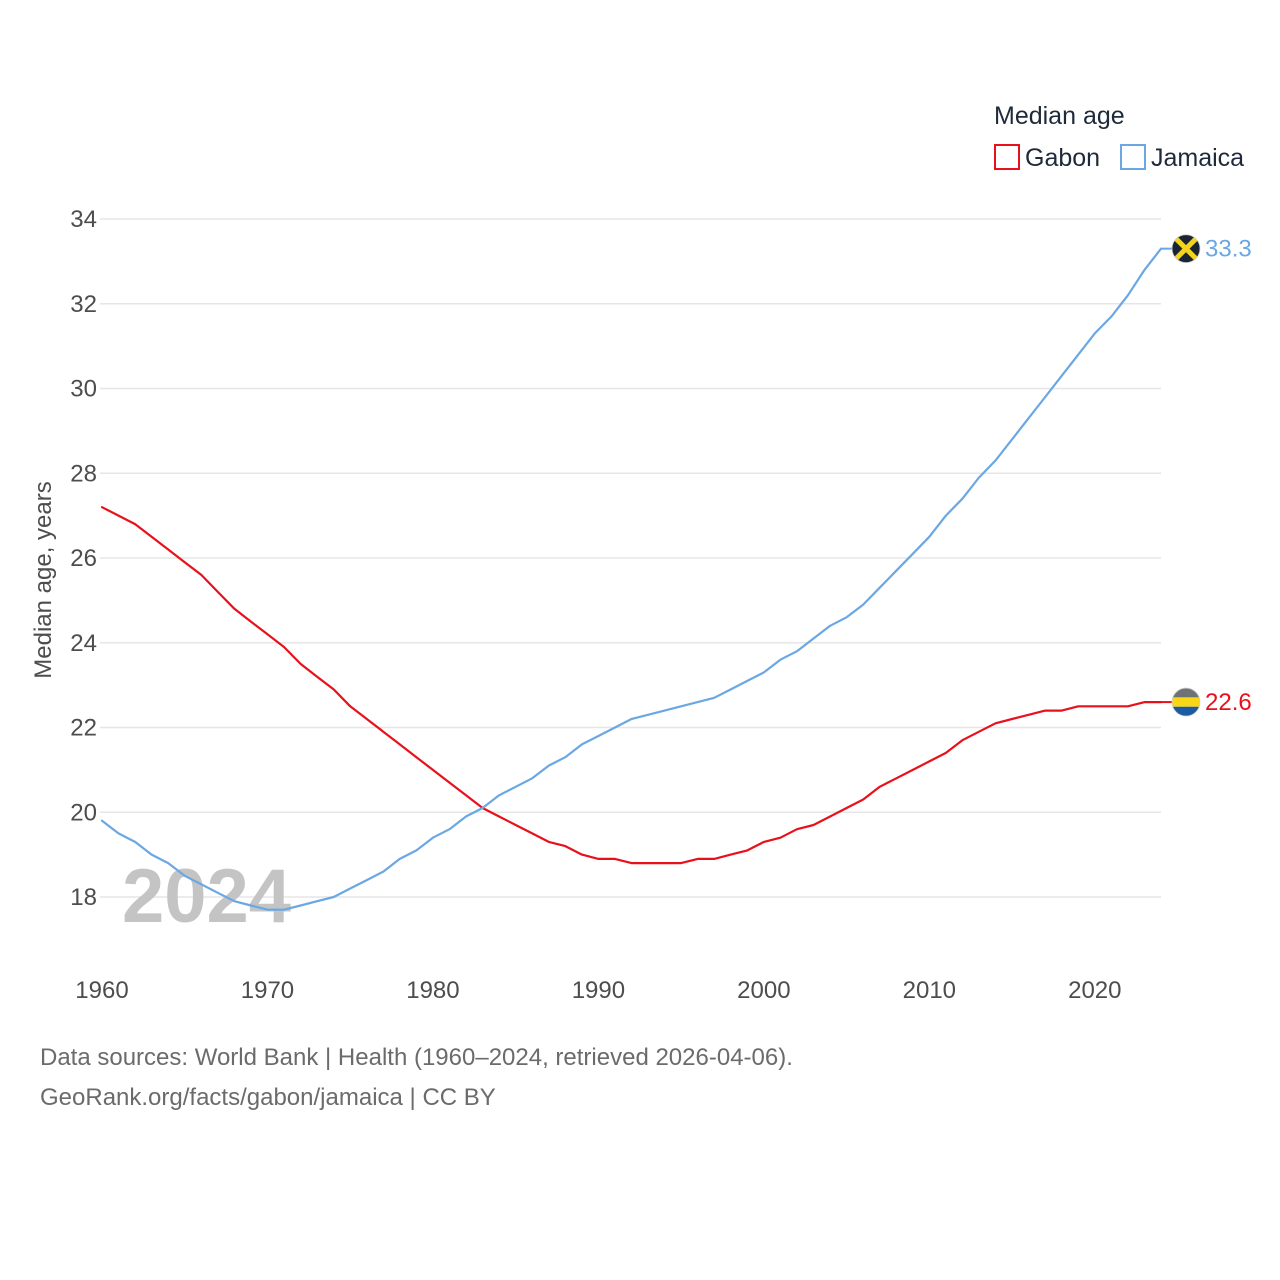  Describe the element at coordinates (83, 389) in the screenshot. I see `y-tick-label: 30` at that location.